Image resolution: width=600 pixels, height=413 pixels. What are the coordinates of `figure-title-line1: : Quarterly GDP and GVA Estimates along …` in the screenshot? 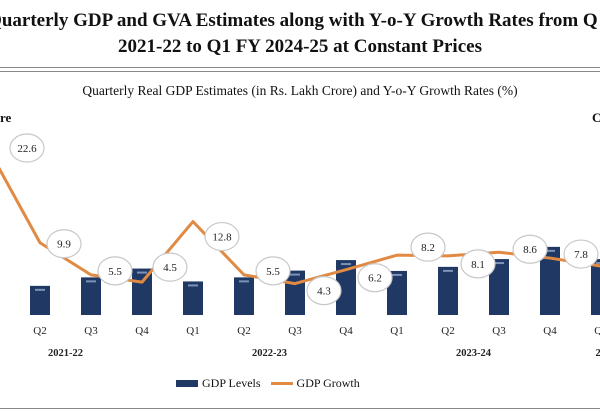 It's located at (299, 20).